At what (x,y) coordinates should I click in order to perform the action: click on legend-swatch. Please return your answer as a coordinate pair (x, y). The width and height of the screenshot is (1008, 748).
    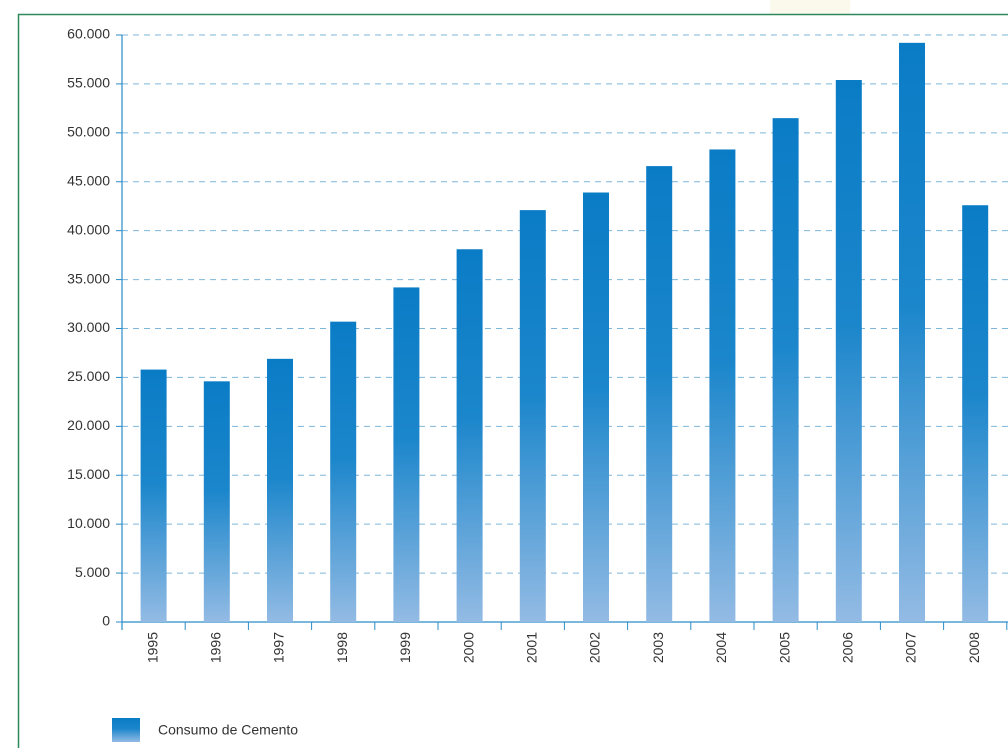
    Looking at the image, I should click on (126, 730).